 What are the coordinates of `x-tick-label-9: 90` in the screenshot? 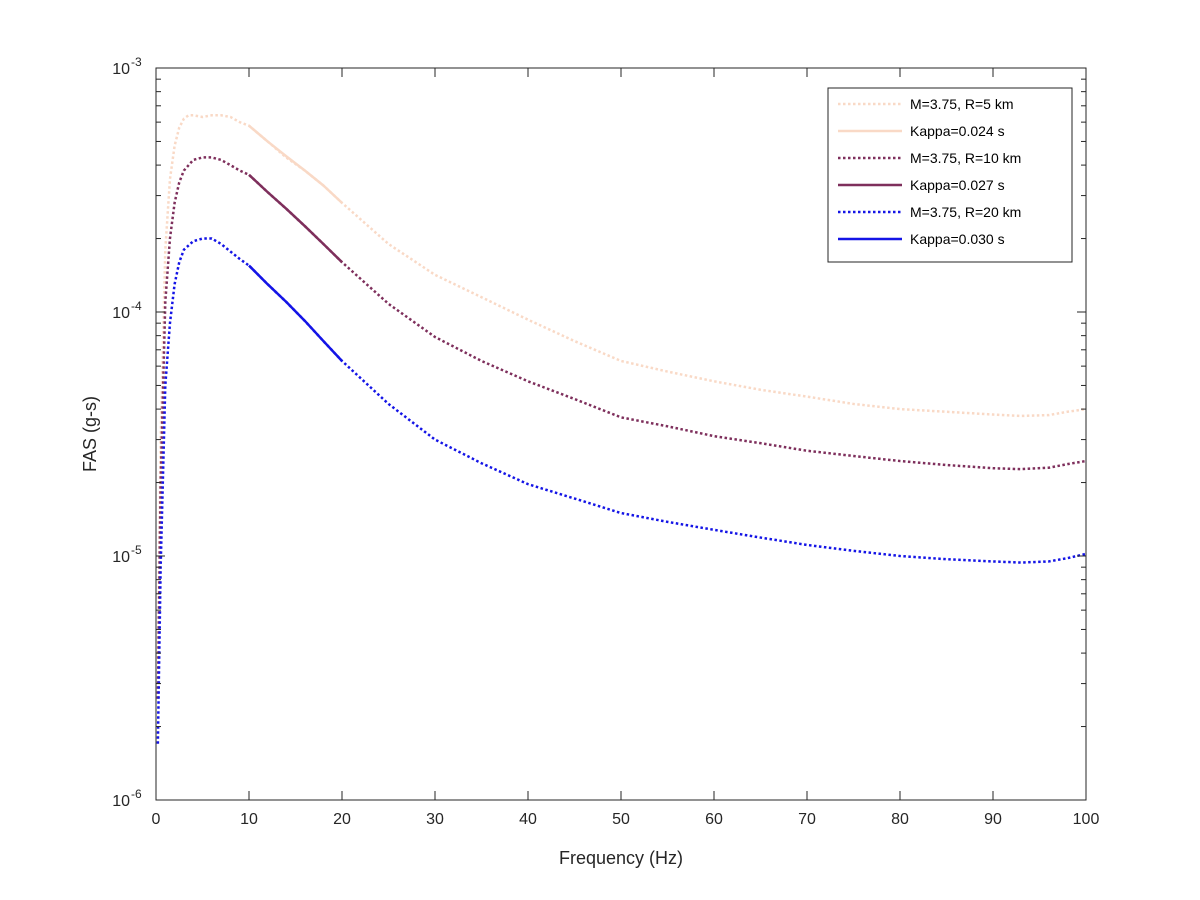 It's located at (993, 819).